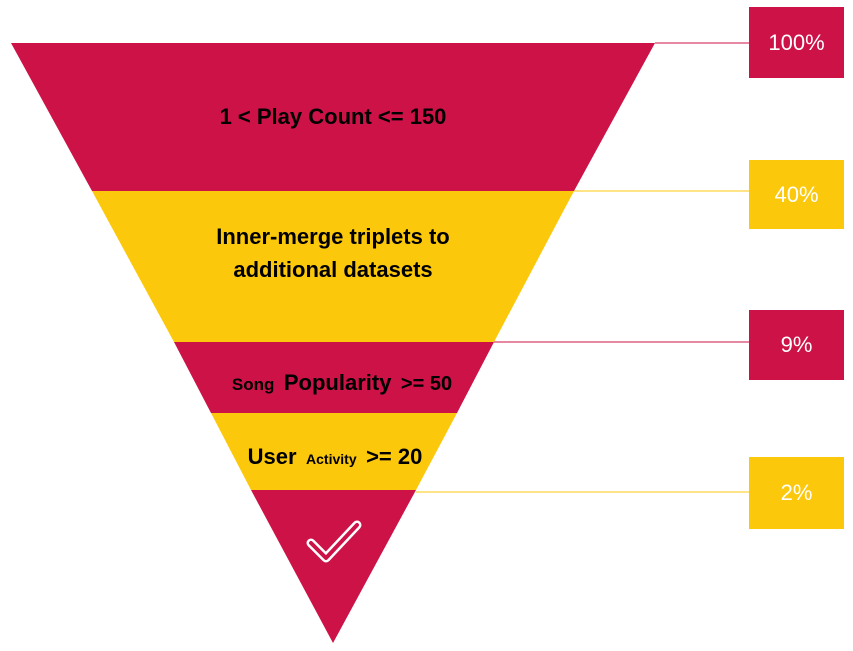 Image resolution: width=853 pixels, height=651 pixels. I want to click on stage-3-label: Song Popularity >= 50, so click(342, 382).